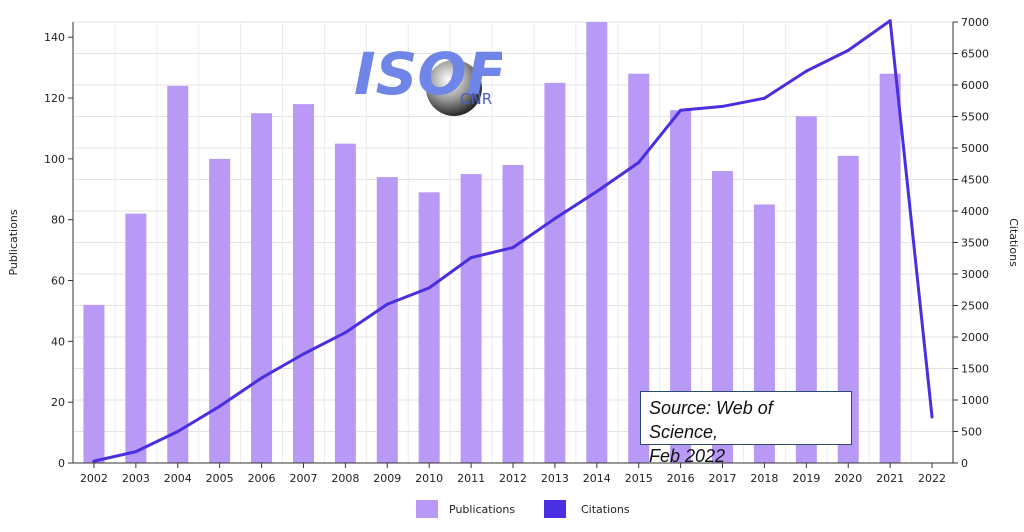 The image size is (1024, 532). What do you see at coordinates (476, 99) in the screenshot?
I see `logo-sub-text: CNR` at bounding box center [476, 99].